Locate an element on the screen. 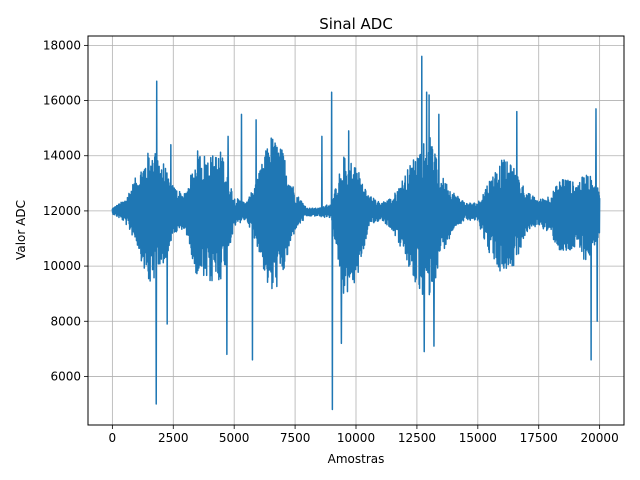 This screenshot has height=480, width=640. y-tick-label: 10000 is located at coordinates (62, 266).